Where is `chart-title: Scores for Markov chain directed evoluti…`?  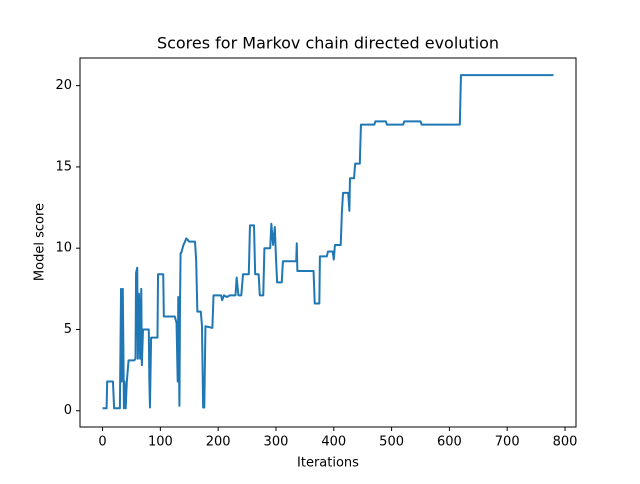 chart-title: Scores for Markov chain directed evoluti… is located at coordinates (328, 43).